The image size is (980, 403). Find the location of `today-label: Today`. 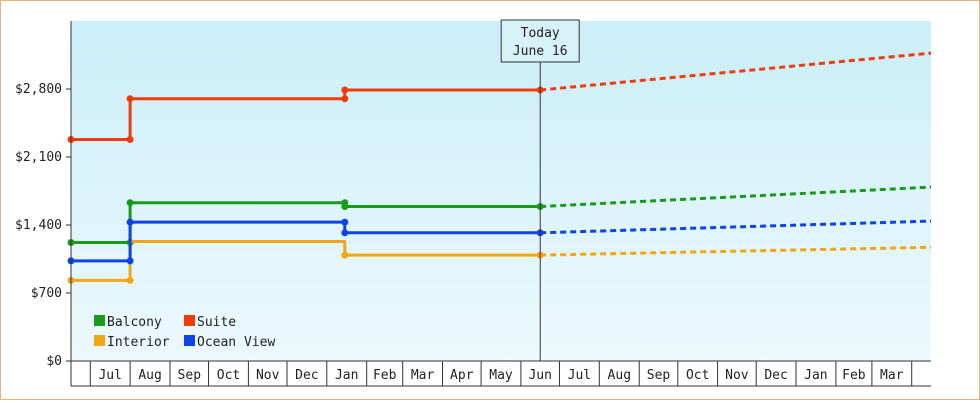

today-label: Today is located at coordinates (540, 33).